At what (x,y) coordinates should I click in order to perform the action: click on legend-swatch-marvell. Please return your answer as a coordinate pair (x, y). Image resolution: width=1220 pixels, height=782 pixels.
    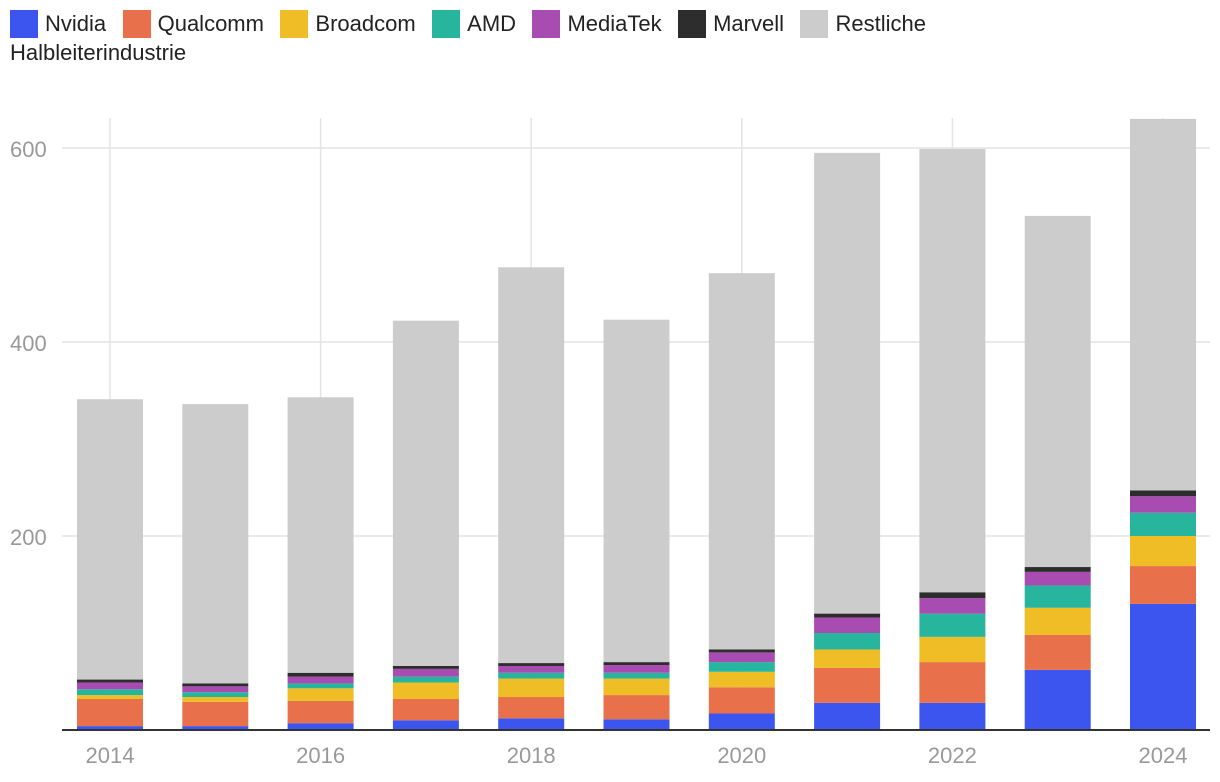
    Looking at the image, I should click on (692, 24).